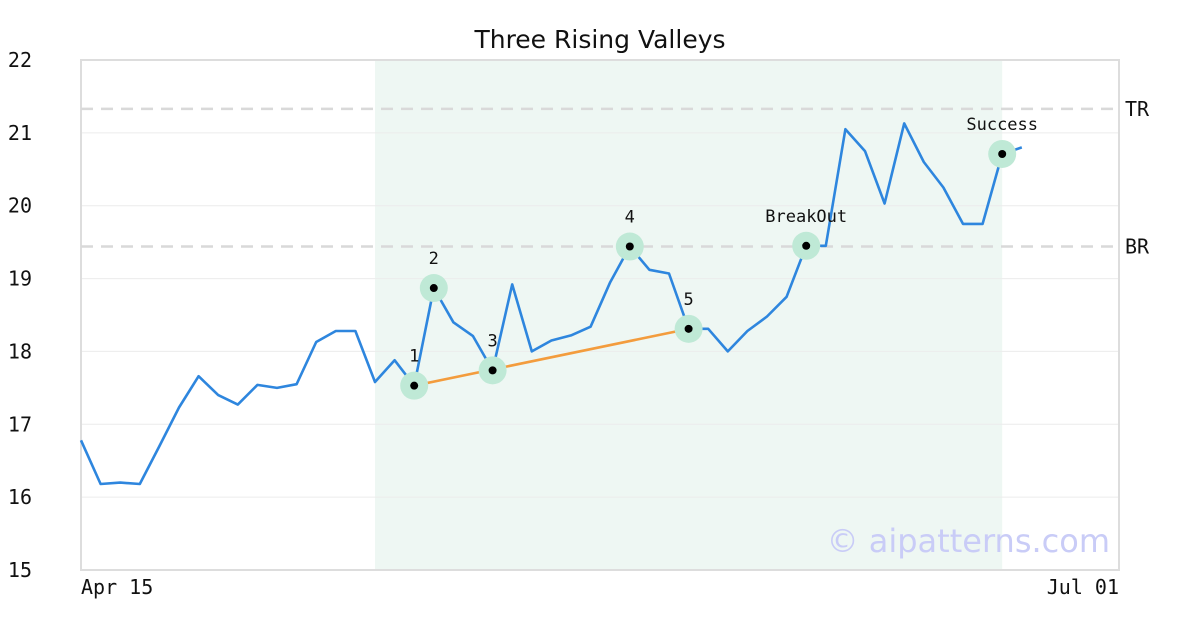  Describe the element at coordinates (414, 357) in the screenshot. I see `pattern-point-label: 1` at that location.